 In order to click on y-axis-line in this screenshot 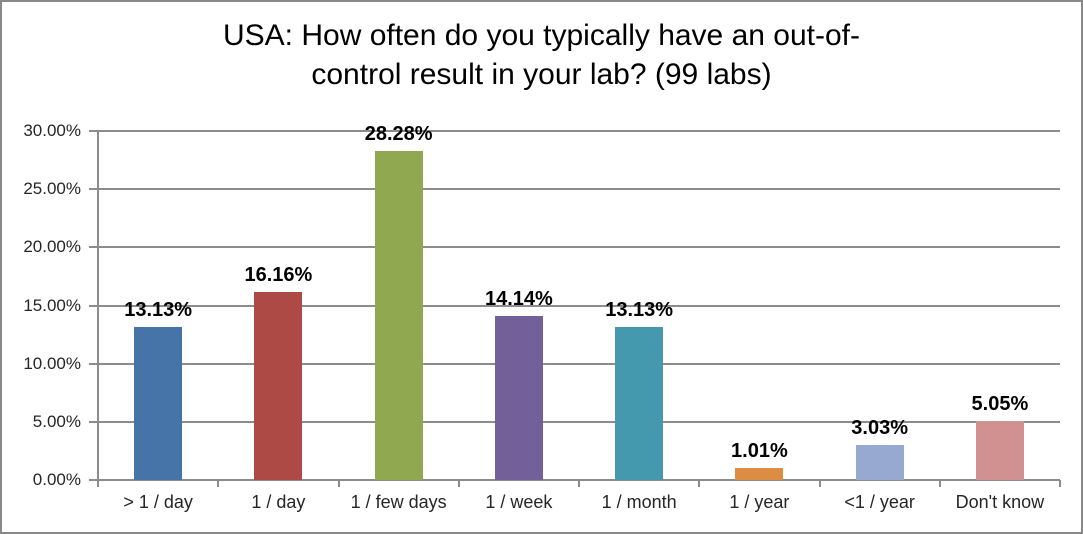, I will do `click(98, 305)`.